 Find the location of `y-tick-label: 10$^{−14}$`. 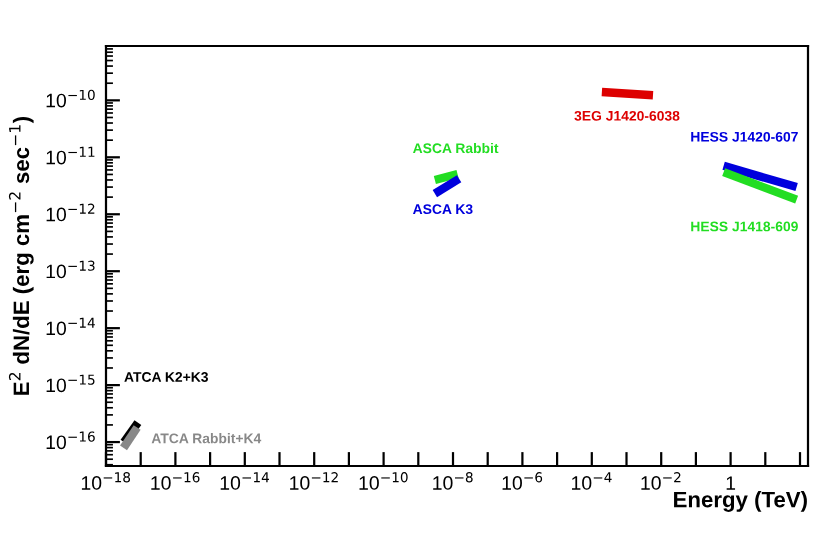

y-tick-label: 10$^{−14}$ is located at coordinates (70, 326).